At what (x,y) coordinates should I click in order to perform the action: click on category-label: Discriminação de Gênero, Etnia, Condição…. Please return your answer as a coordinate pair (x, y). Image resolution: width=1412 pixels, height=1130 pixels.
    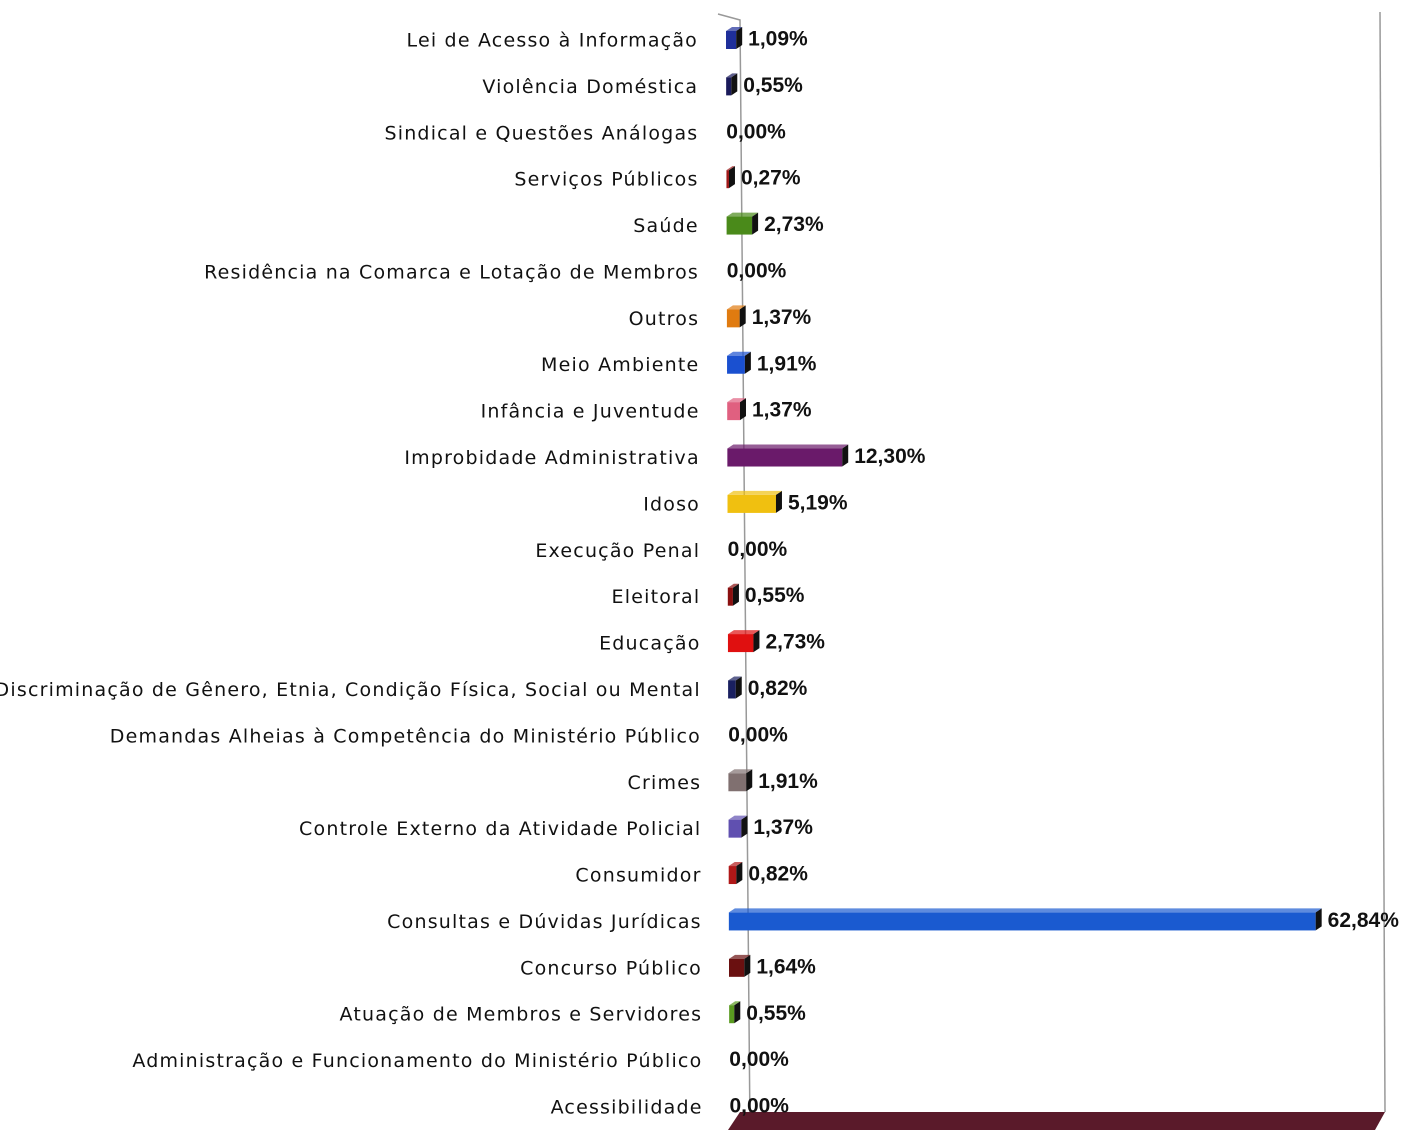
    Looking at the image, I should click on (350, 690).